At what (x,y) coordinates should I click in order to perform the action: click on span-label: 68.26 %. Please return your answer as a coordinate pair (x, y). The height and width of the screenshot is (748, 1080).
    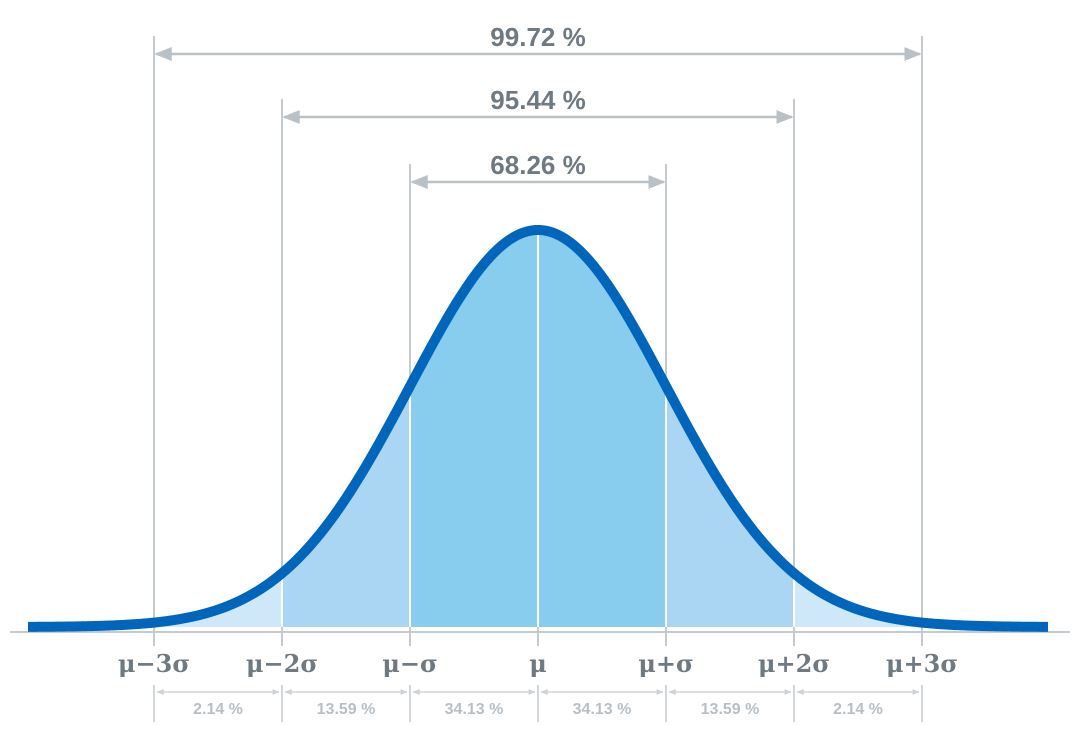
    Looking at the image, I should click on (537, 165).